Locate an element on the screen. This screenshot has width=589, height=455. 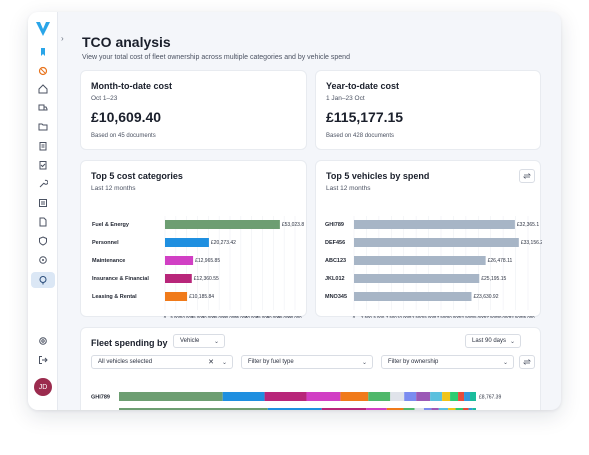
fleet-title: Fleet spending by is located at coordinates (129, 343).